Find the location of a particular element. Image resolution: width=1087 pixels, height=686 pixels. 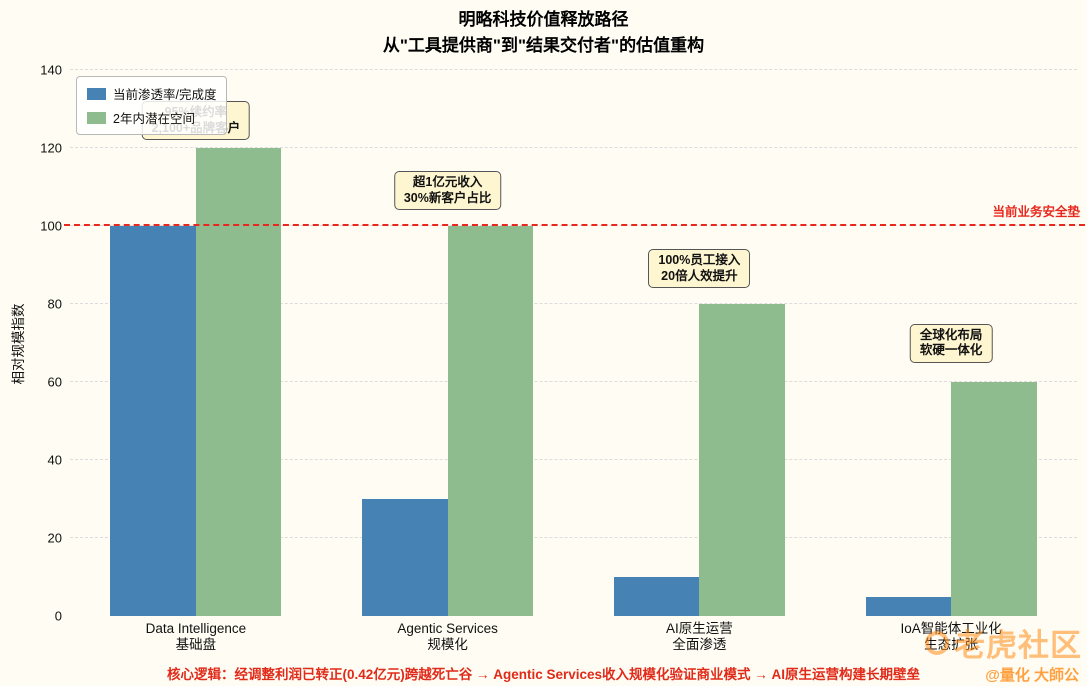

x-tick-label-main: Data Intelligence is located at coordinates (196, 628).